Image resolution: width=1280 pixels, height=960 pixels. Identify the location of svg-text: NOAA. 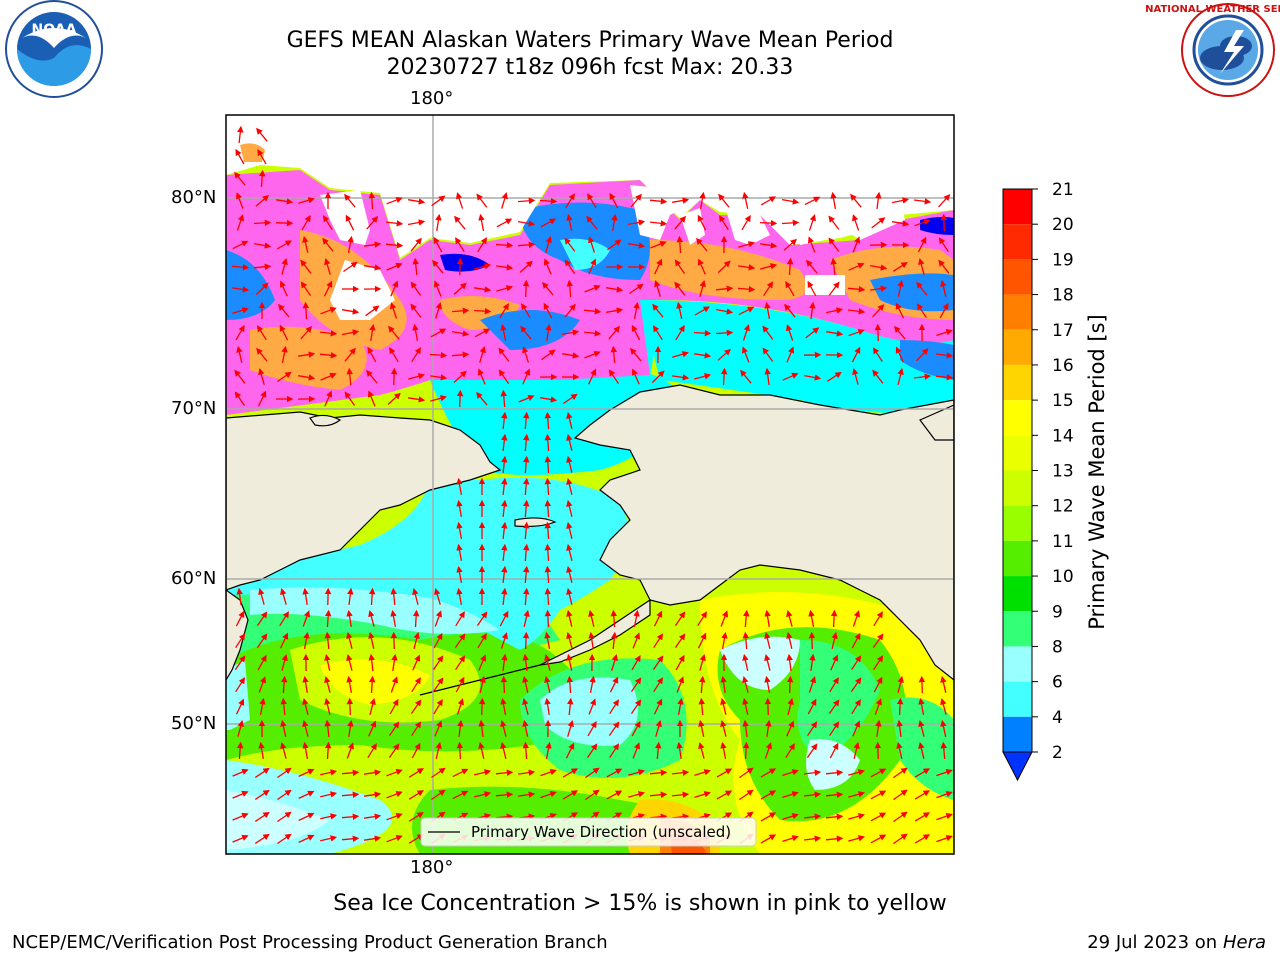
(54, 30).